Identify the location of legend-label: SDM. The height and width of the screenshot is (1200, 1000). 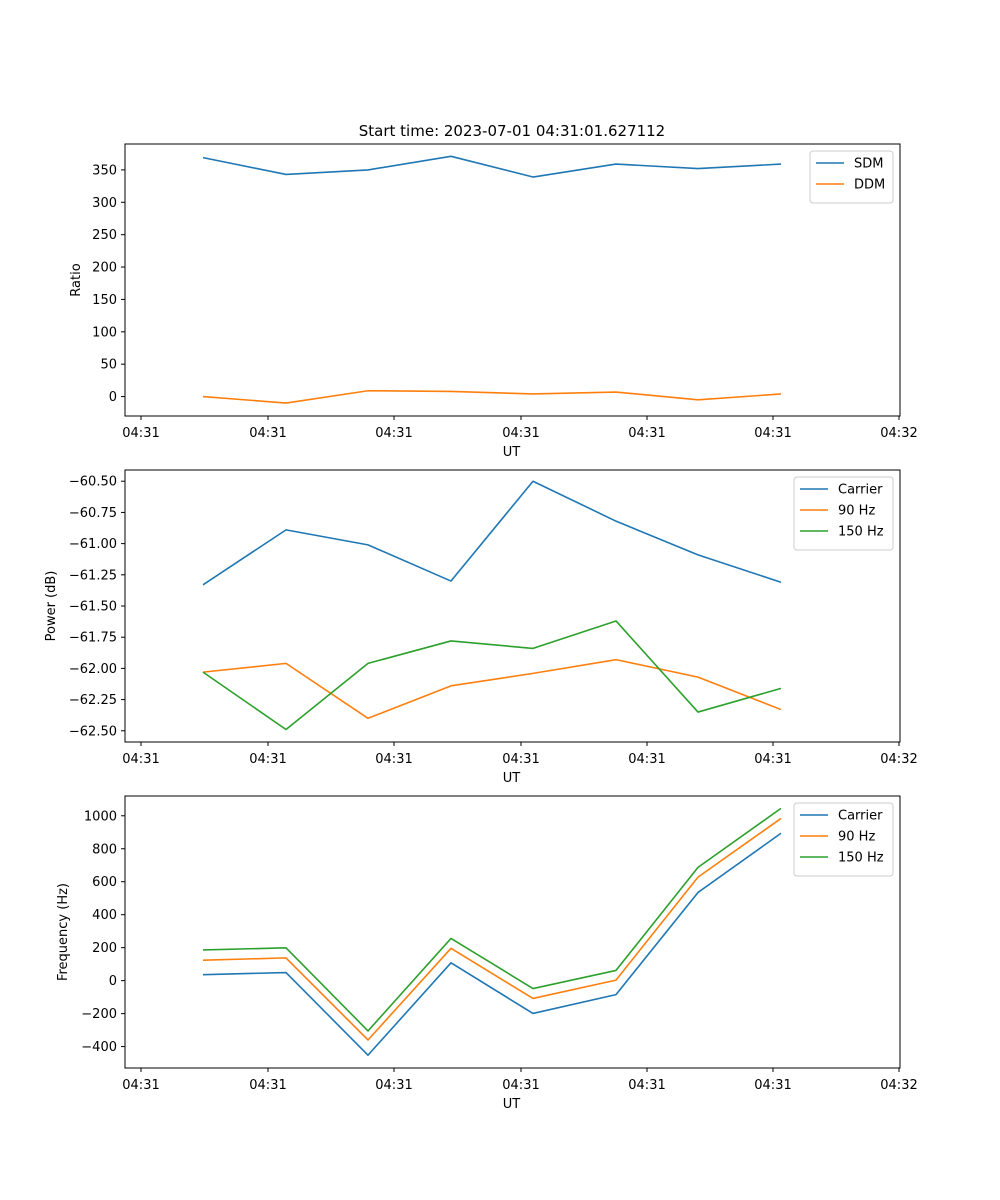
(868, 164).